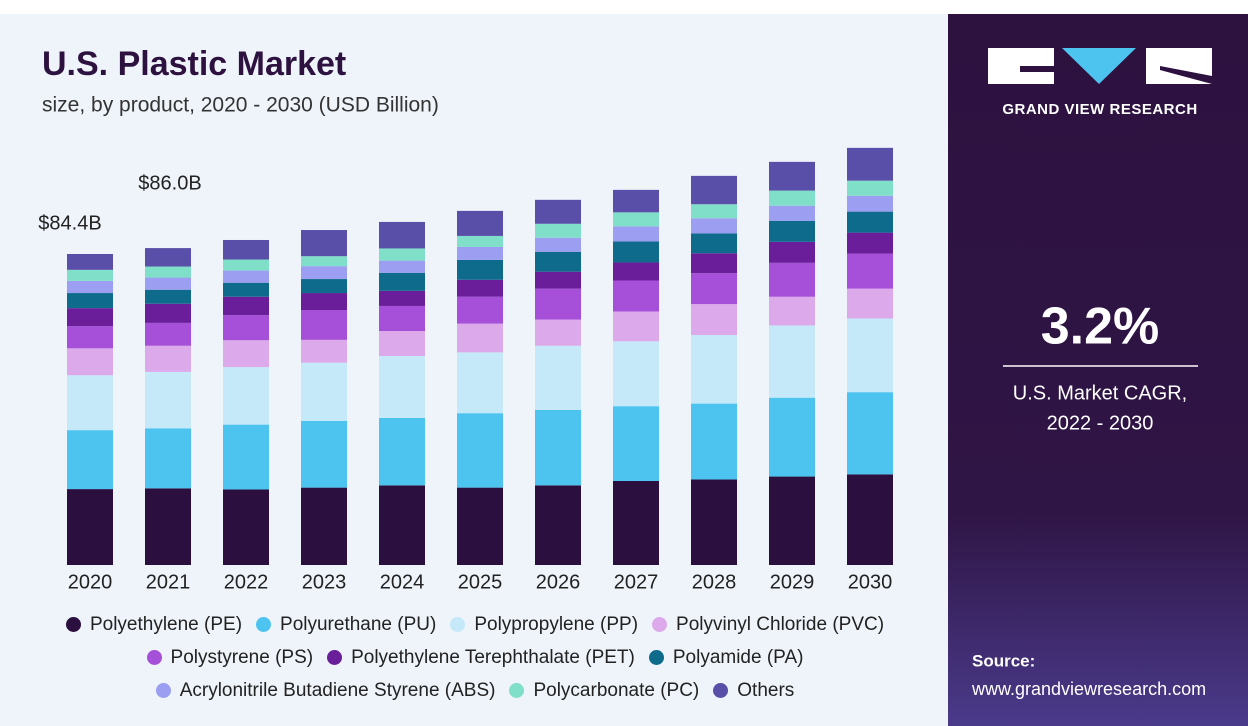 The width and height of the screenshot is (1248, 726). What do you see at coordinates (544, 625) in the screenshot?
I see `legend-item: Polypropylene (PP)` at bounding box center [544, 625].